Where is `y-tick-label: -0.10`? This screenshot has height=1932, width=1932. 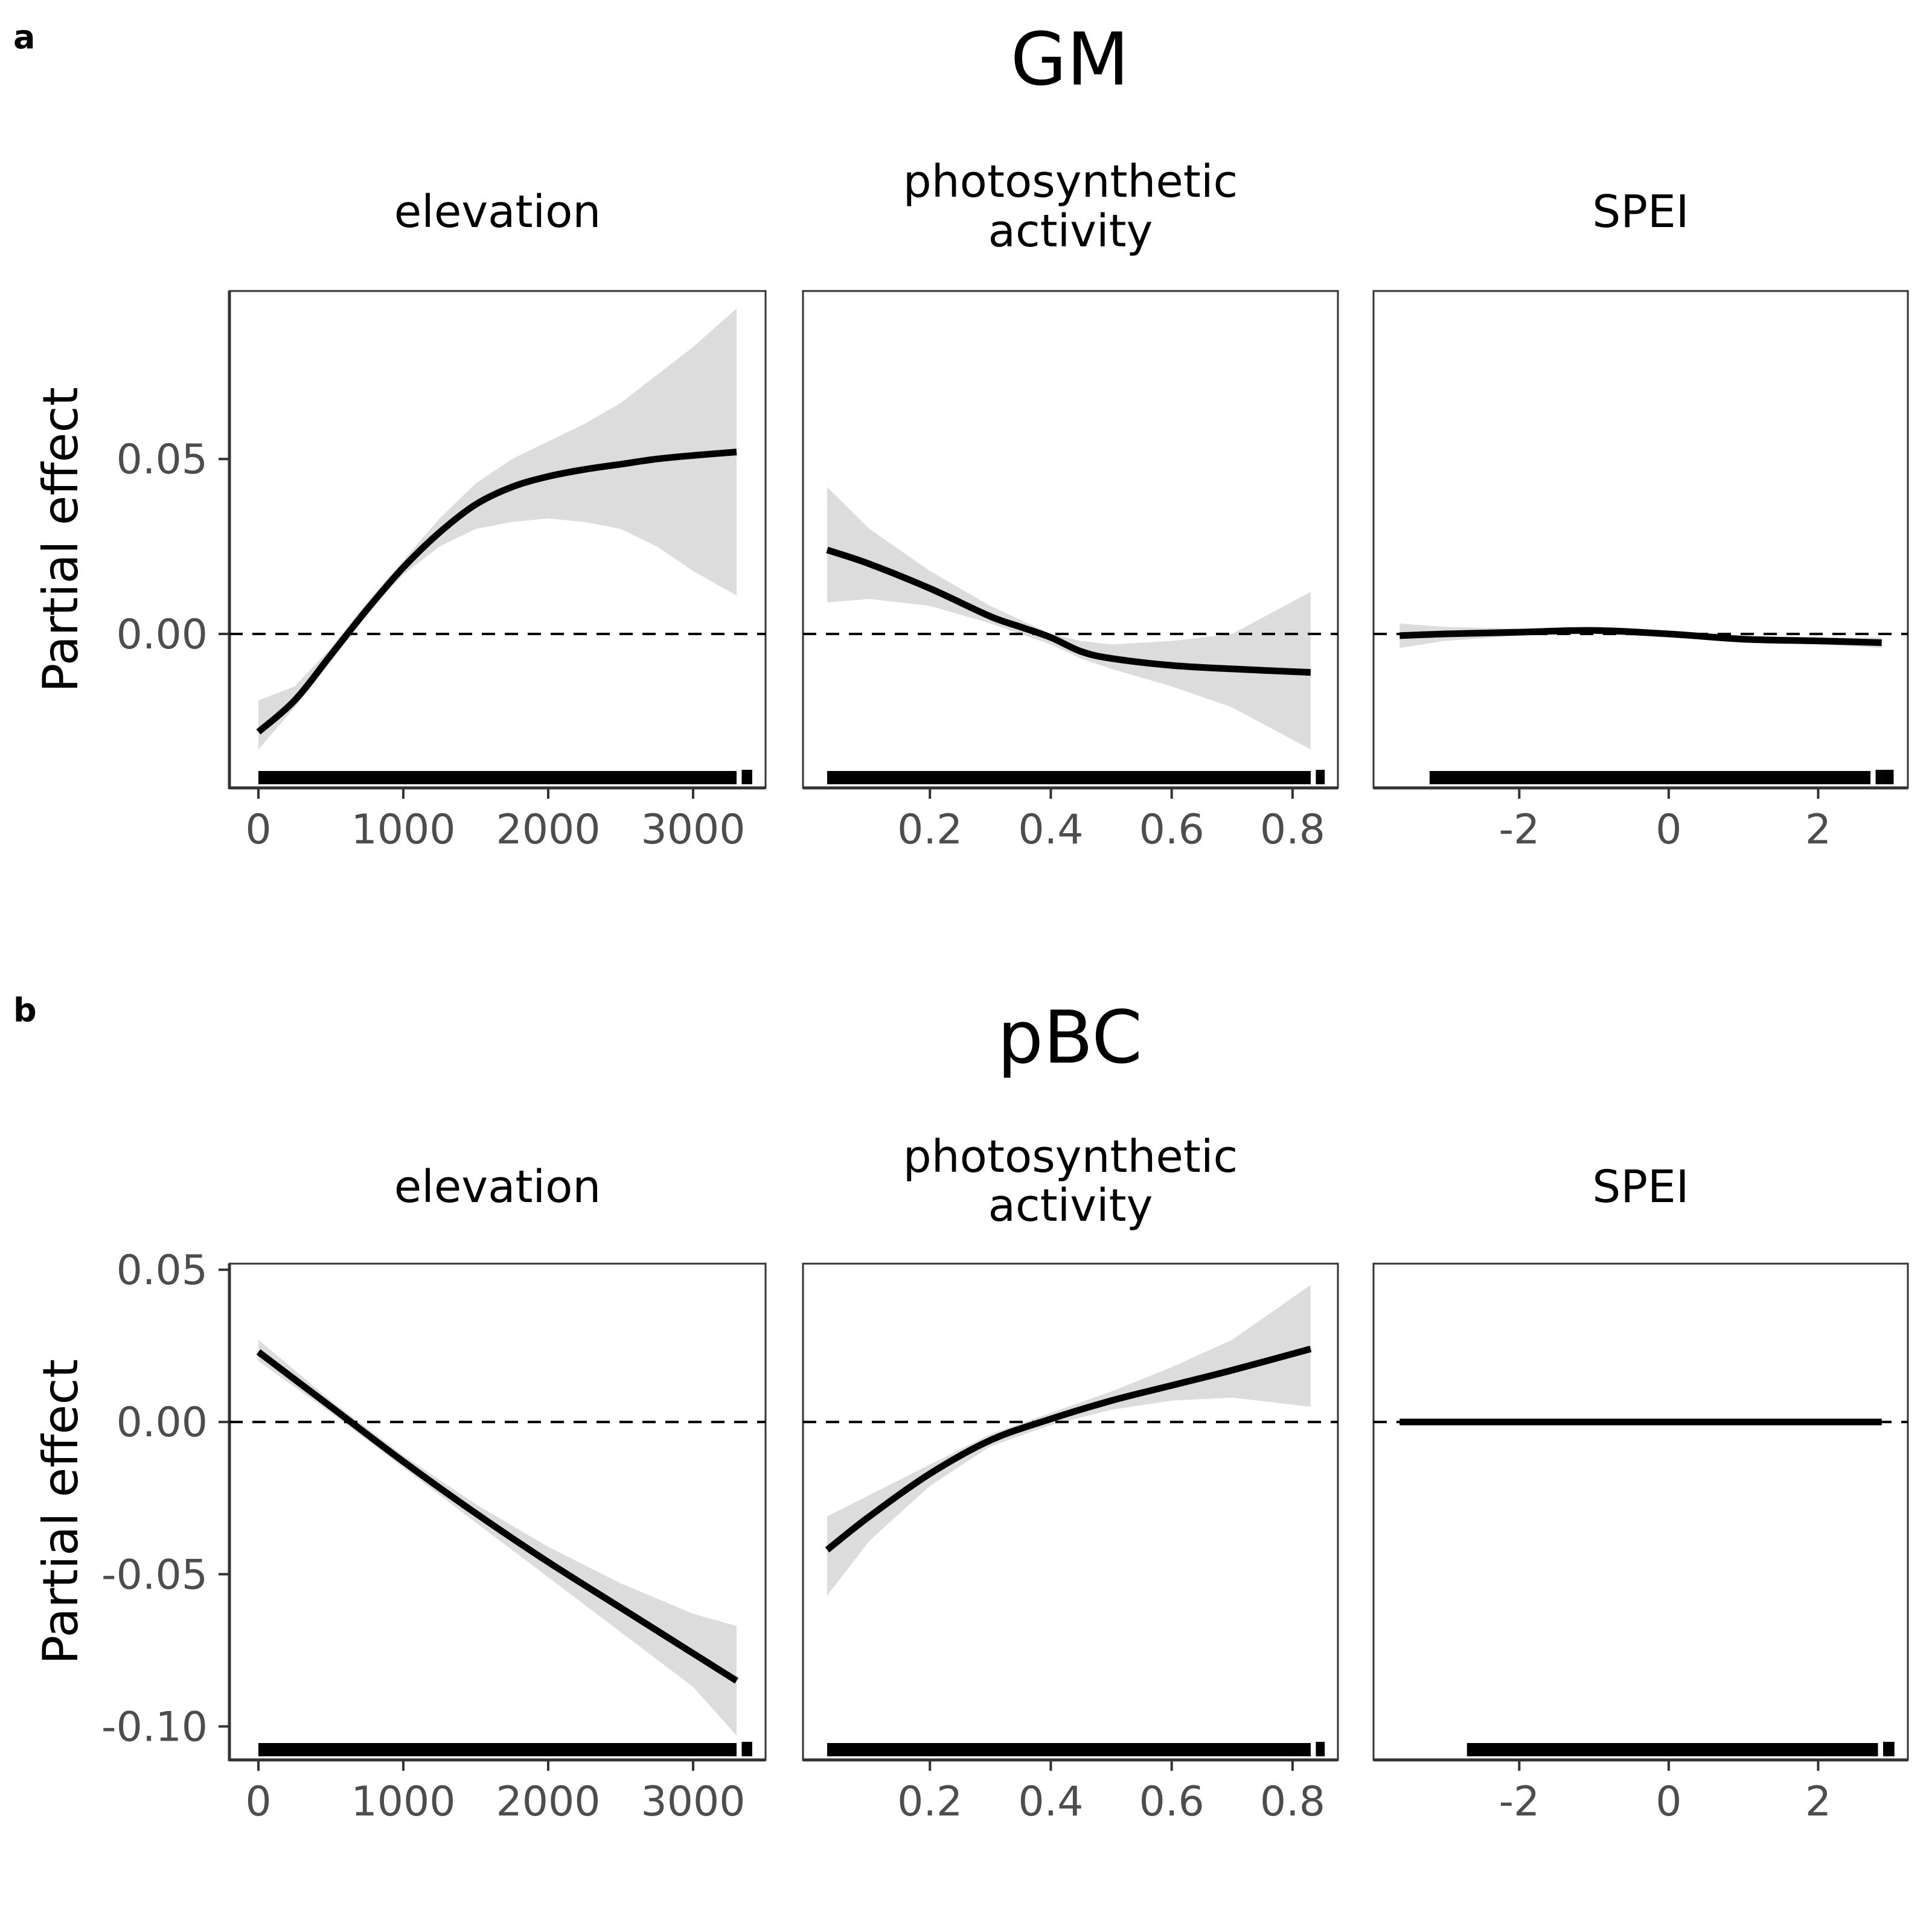 y-tick-label: -0.10 is located at coordinates (154, 1727).